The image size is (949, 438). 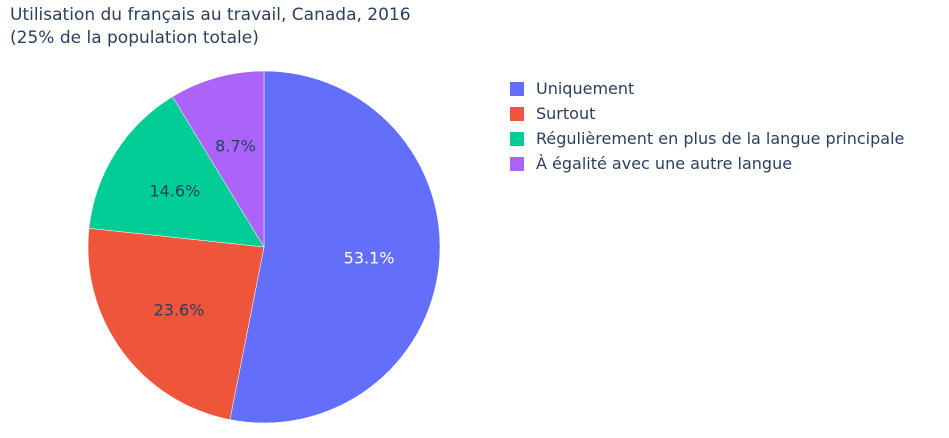 What do you see at coordinates (179, 310) in the screenshot?
I see `slice-label-surtout: 23.6%` at bounding box center [179, 310].